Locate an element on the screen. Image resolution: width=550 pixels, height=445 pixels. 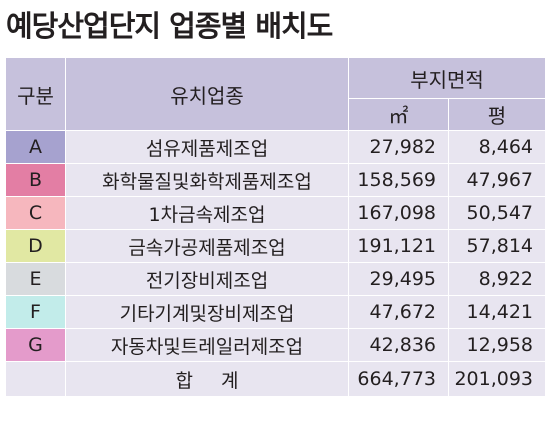
industry-cell: 화학물질및화학제품제조업 is located at coordinates (207, 180).